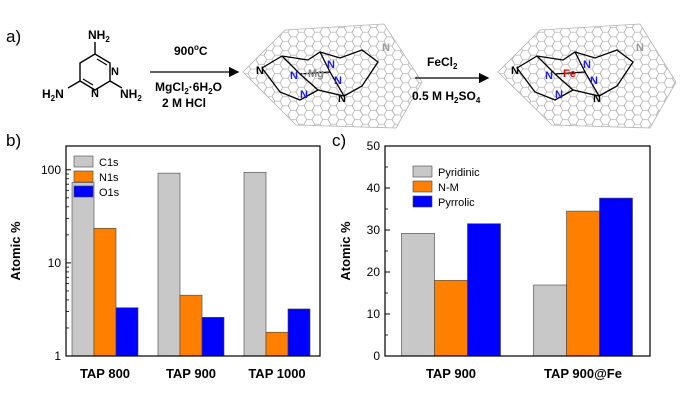 The height and width of the screenshot is (407, 692). I want to click on bar-n-m-tap-900-fe, so click(583, 283).